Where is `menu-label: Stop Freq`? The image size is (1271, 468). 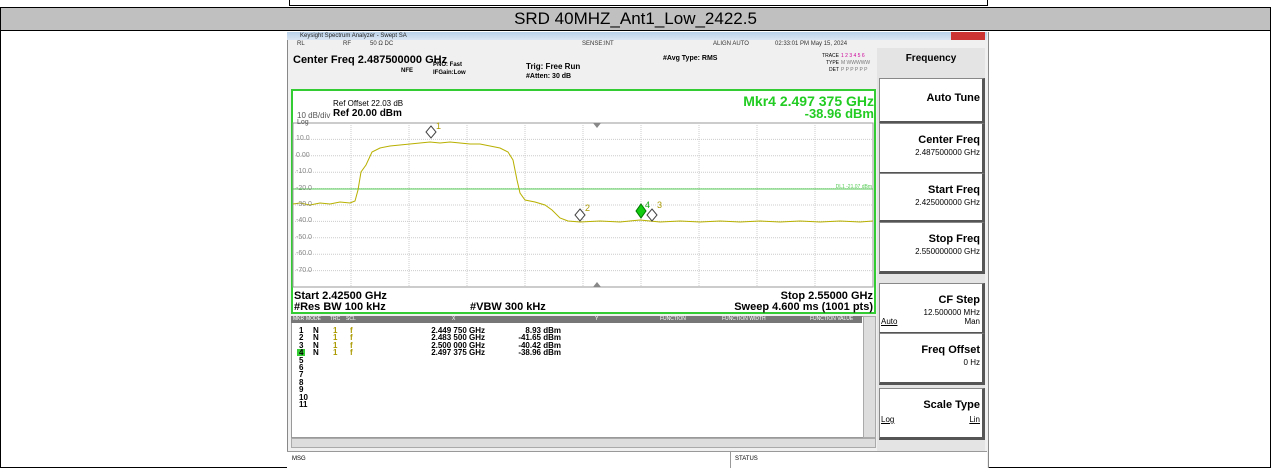
menu-label: Stop Freq is located at coordinates (954, 239).